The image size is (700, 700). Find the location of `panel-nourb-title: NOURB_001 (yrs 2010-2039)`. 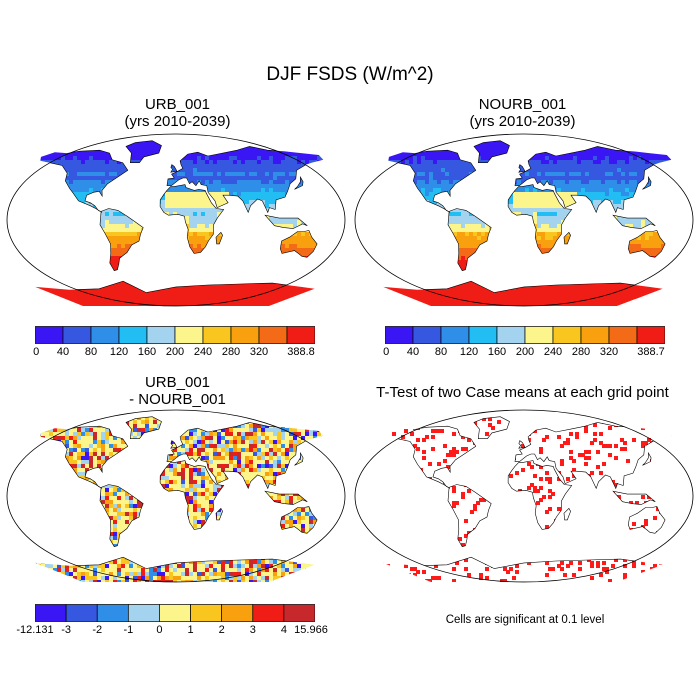

panel-nourb-title: NOURB_001 (yrs 2010-2039) is located at coordinates (522, 113).